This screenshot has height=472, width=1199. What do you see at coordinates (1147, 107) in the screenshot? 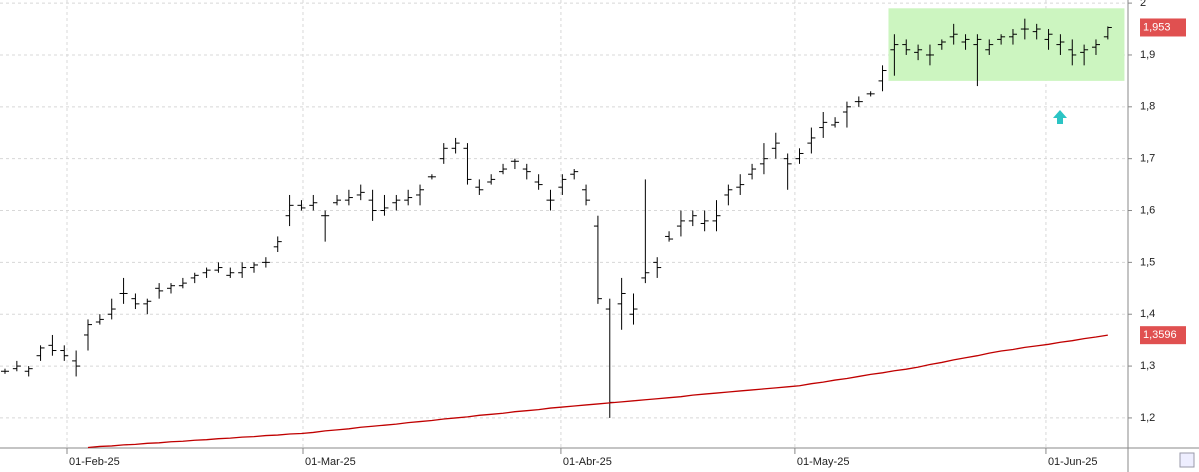
I see `y-tick-label: 1,8` at bounding box center [1147, 107].